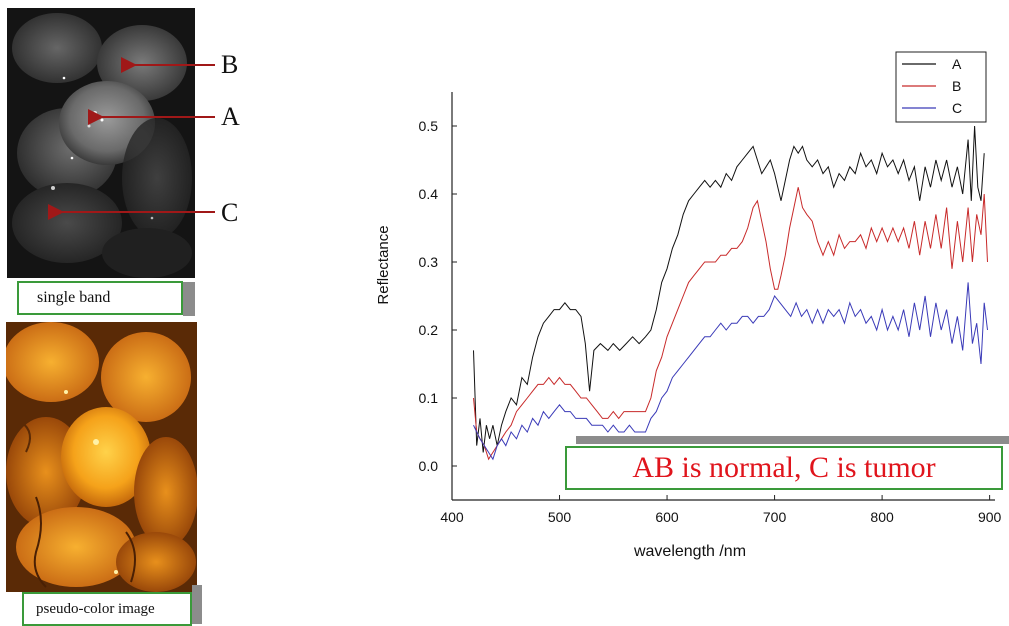 Image resolution: width=1009 pixels, height=626 pixels. Describe the element at coordinates (560, 517) in the screenshot. I see `x-tick-label: 500` at that location.